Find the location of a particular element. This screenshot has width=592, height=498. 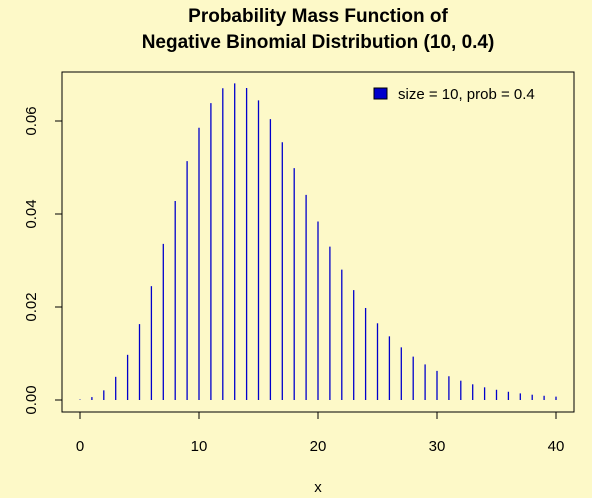

chart-subtitle: Negative Binomial Distribution (10, 0.4) is located at coordinates (318, 42).